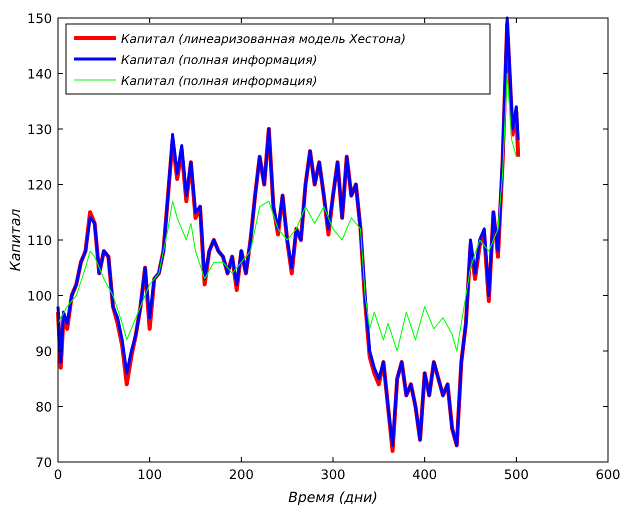 Image resolution: width=622 pixels, height=512 pixels. I want to click on x-tick-label: 400, so click(425, 475).